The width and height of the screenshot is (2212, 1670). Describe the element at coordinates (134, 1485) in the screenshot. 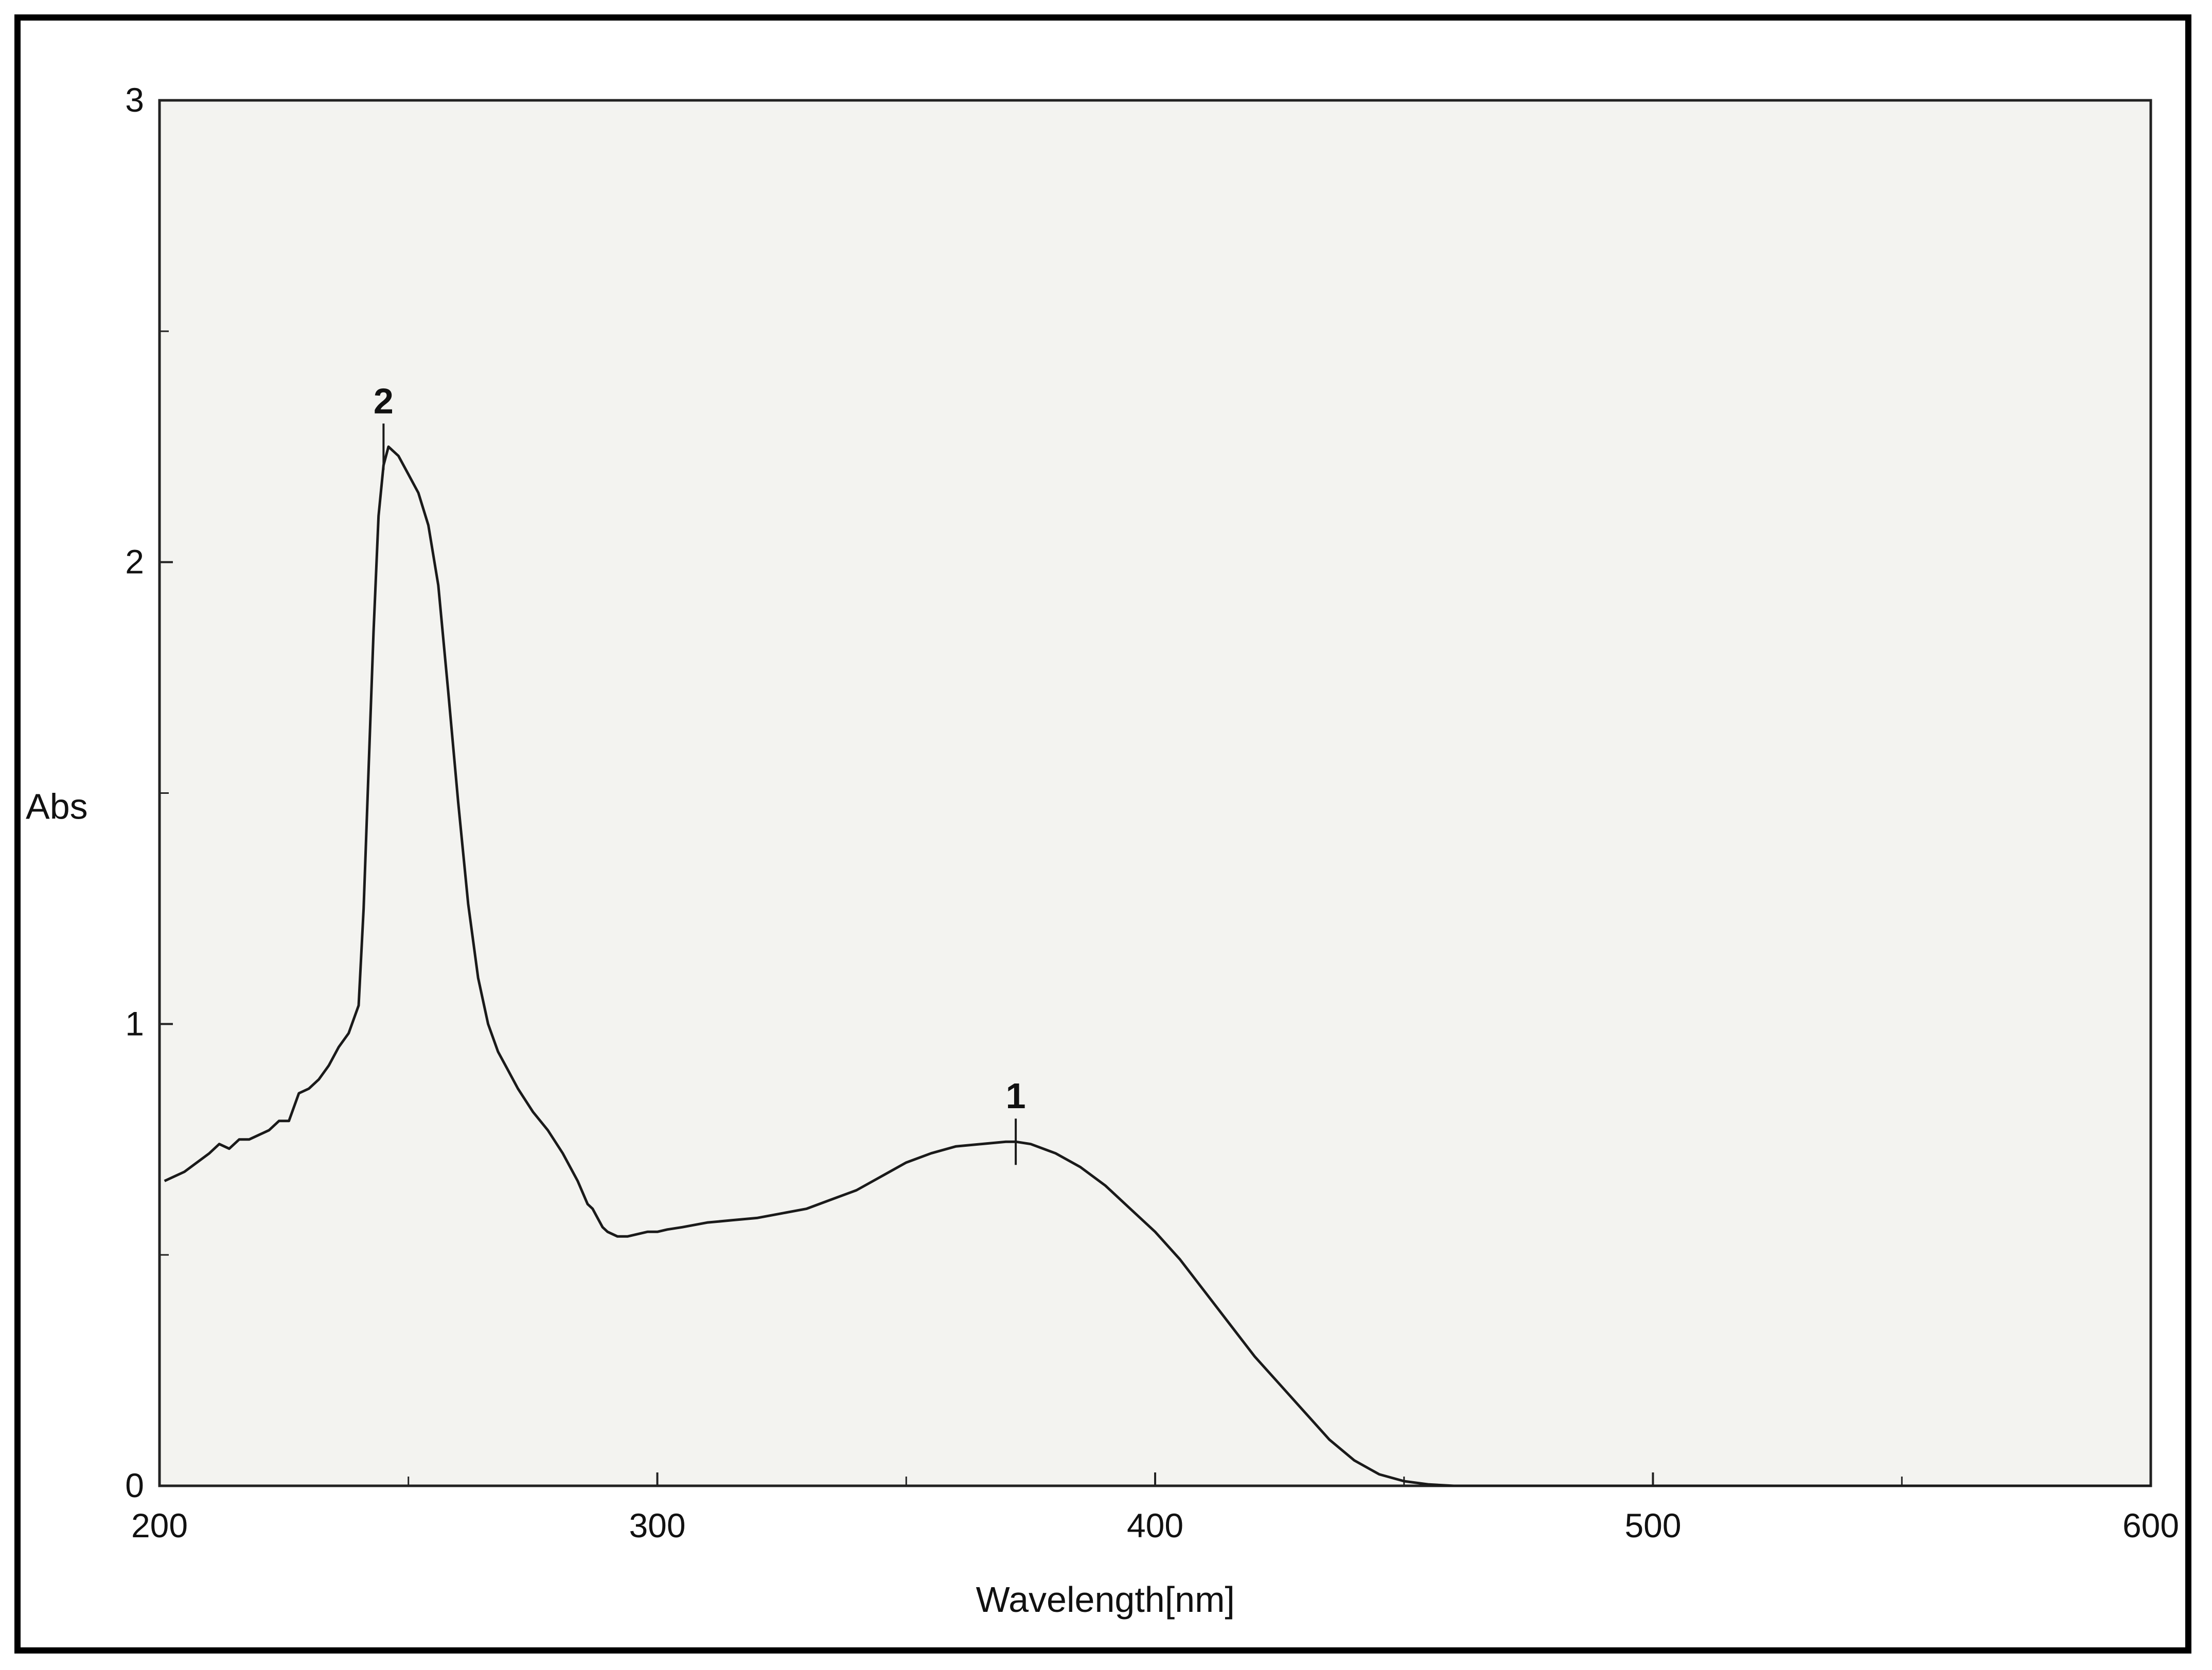

I see `y-tick-label: 0` at that location.